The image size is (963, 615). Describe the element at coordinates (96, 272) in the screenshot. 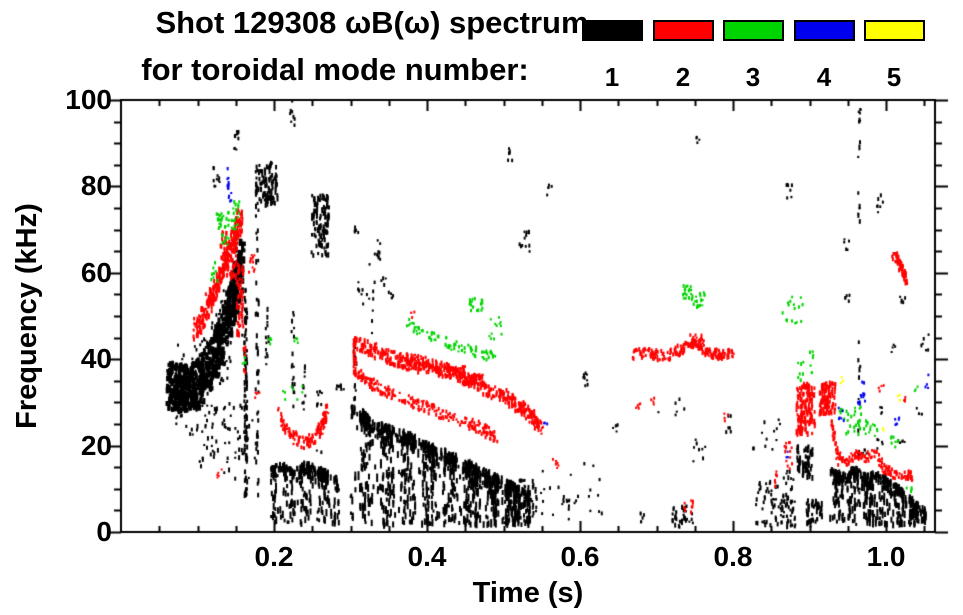

I see `y-tick-label-60: 60` at that location.